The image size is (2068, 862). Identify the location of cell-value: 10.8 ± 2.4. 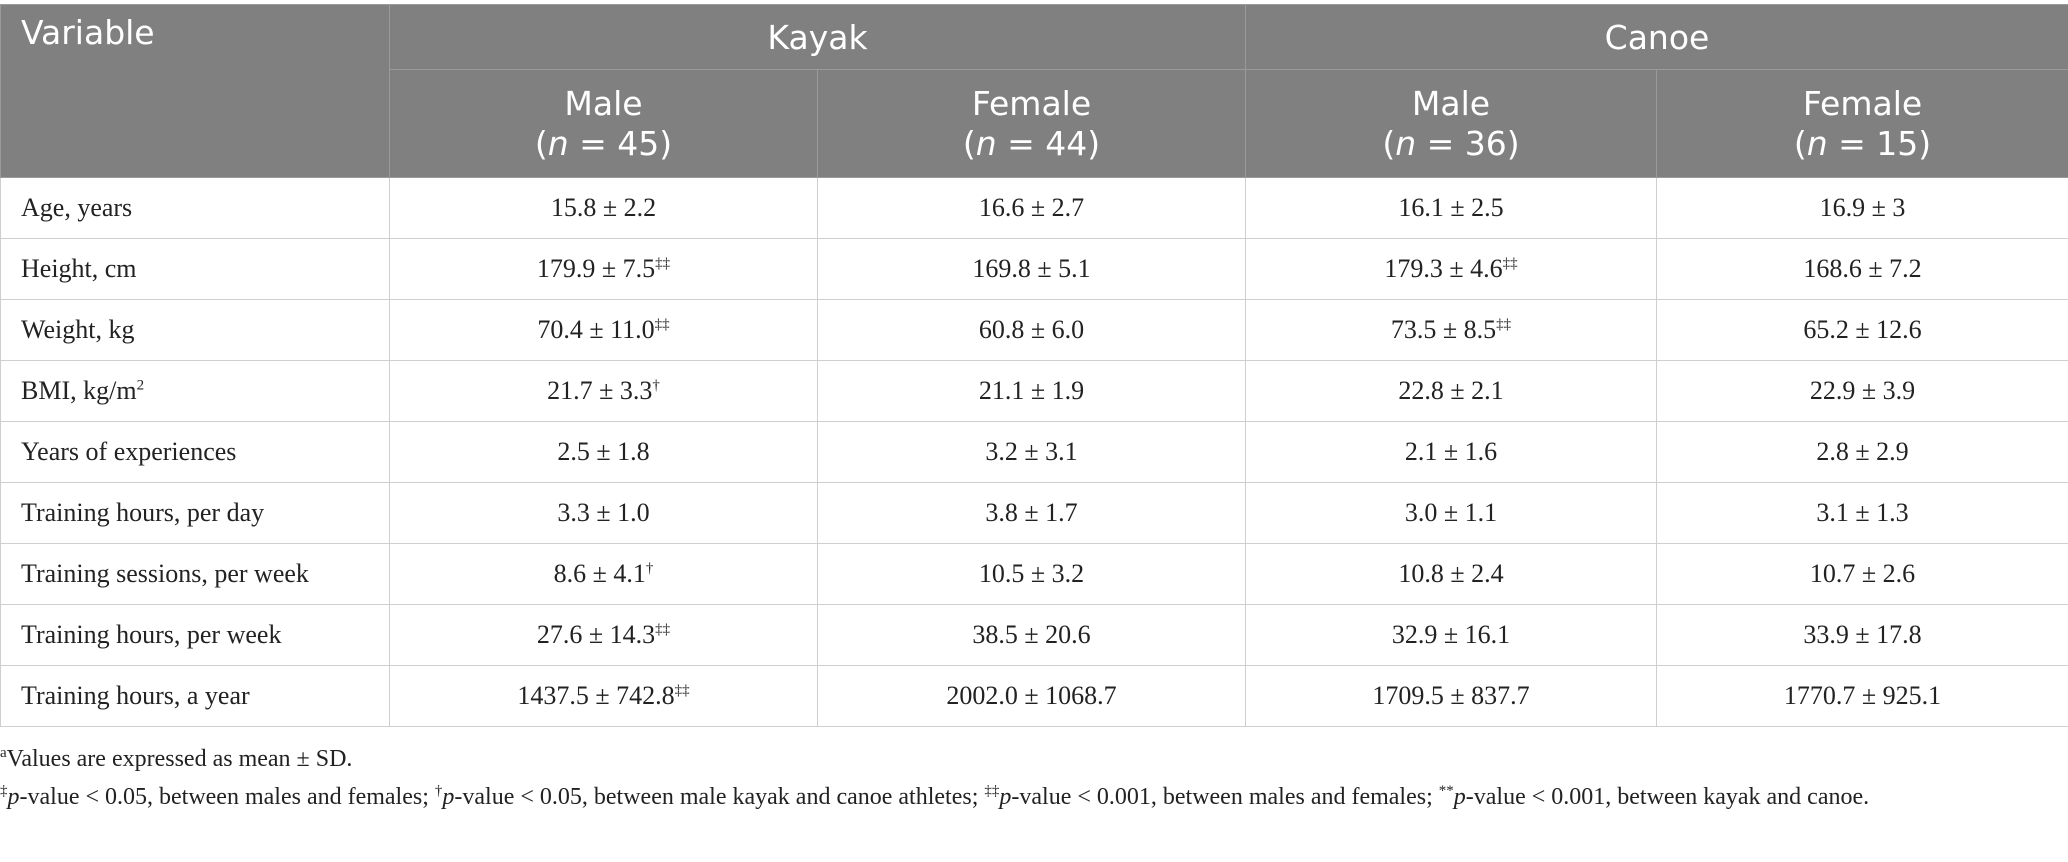
(1451, 573).